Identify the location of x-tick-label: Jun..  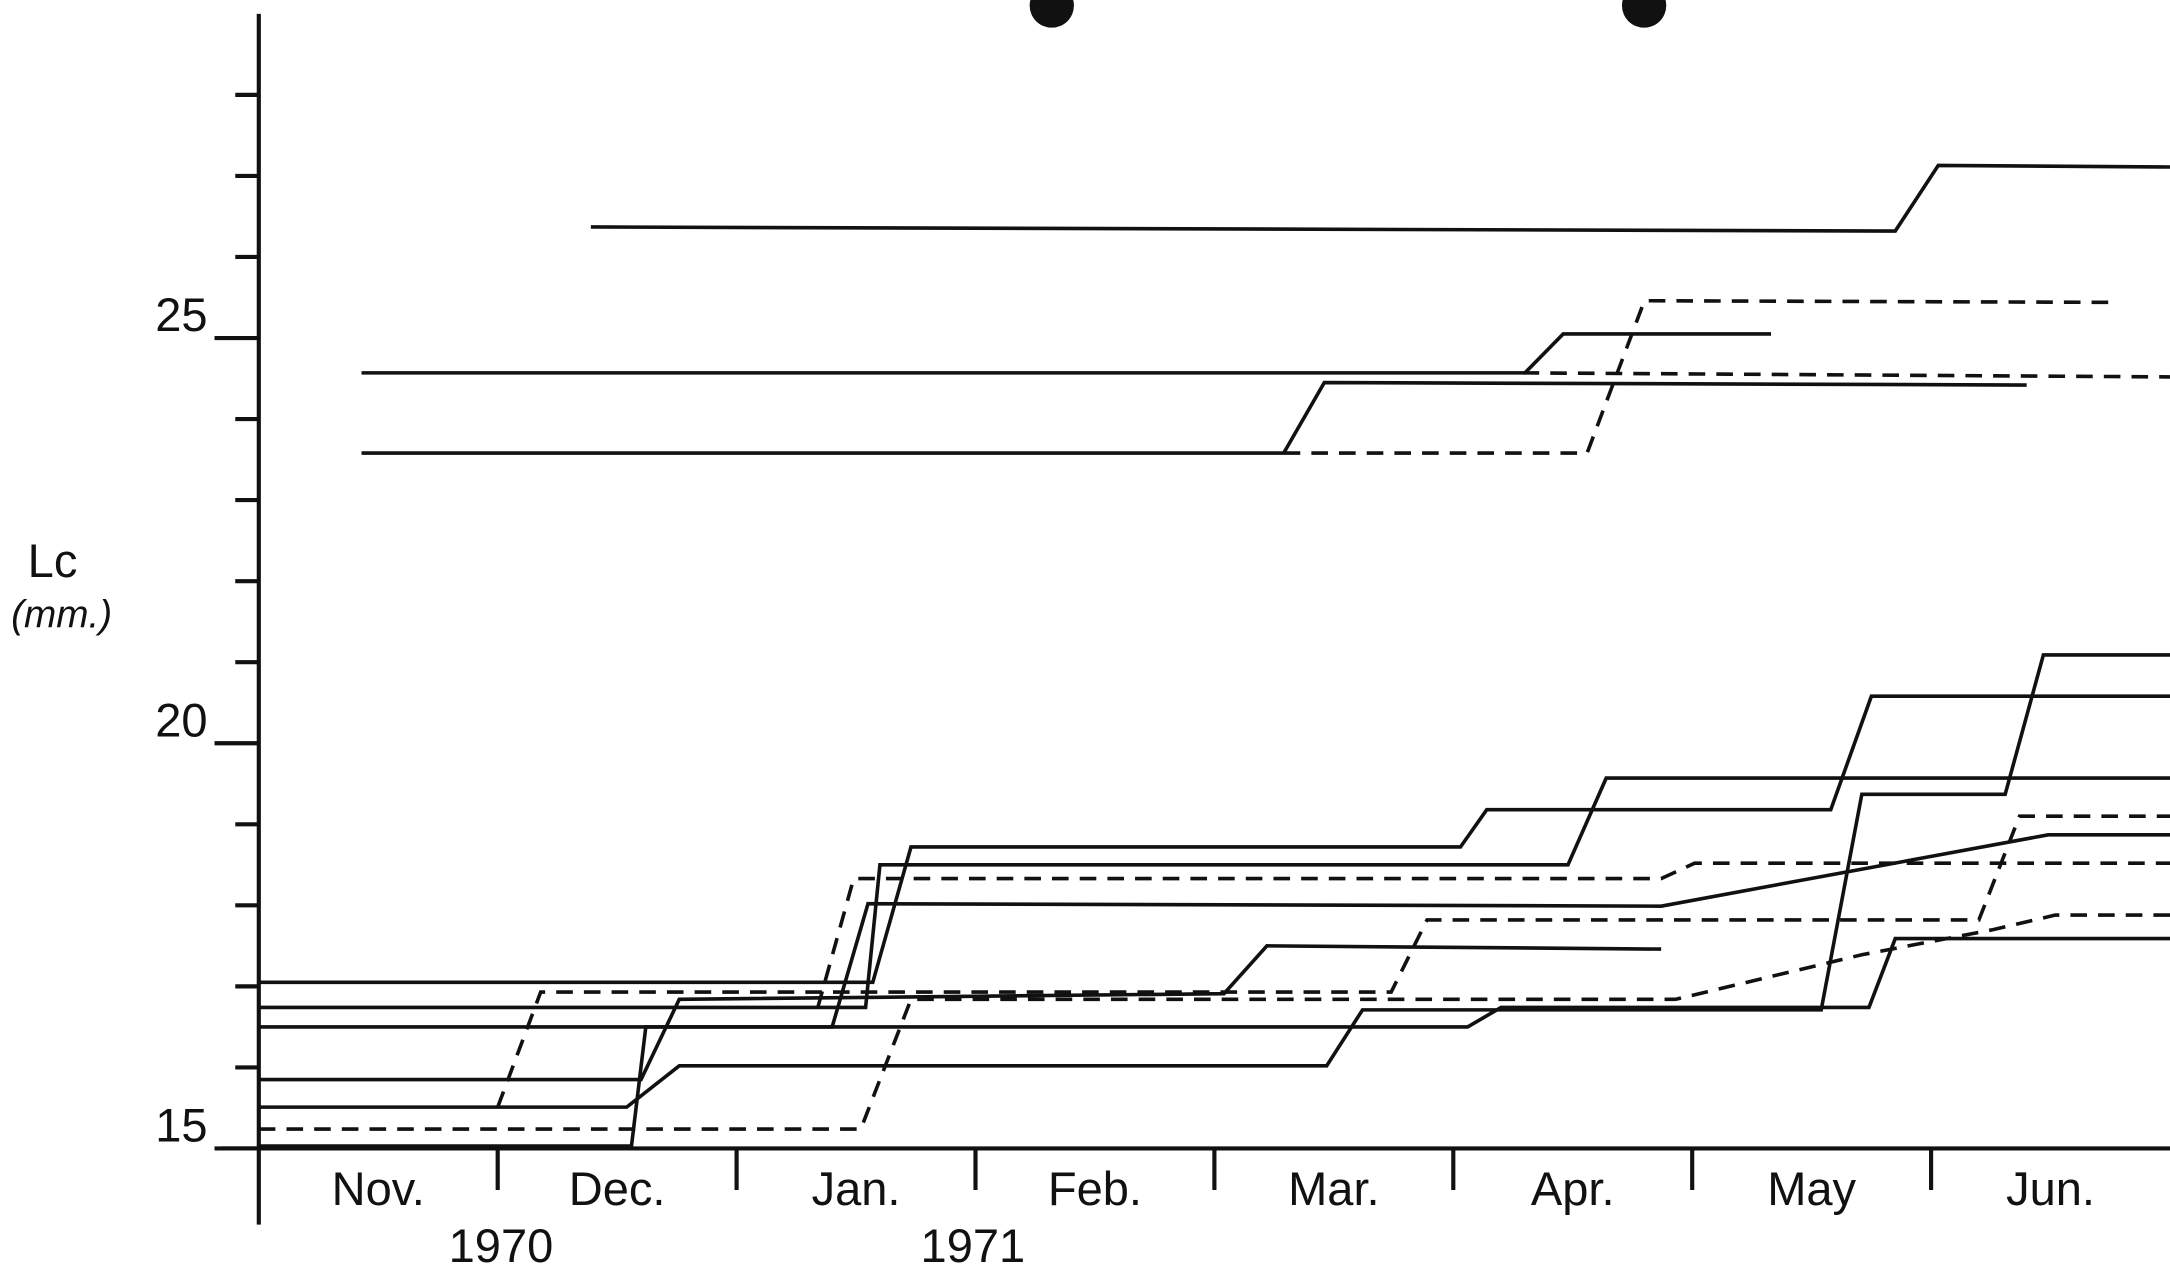
(2050, 1188).